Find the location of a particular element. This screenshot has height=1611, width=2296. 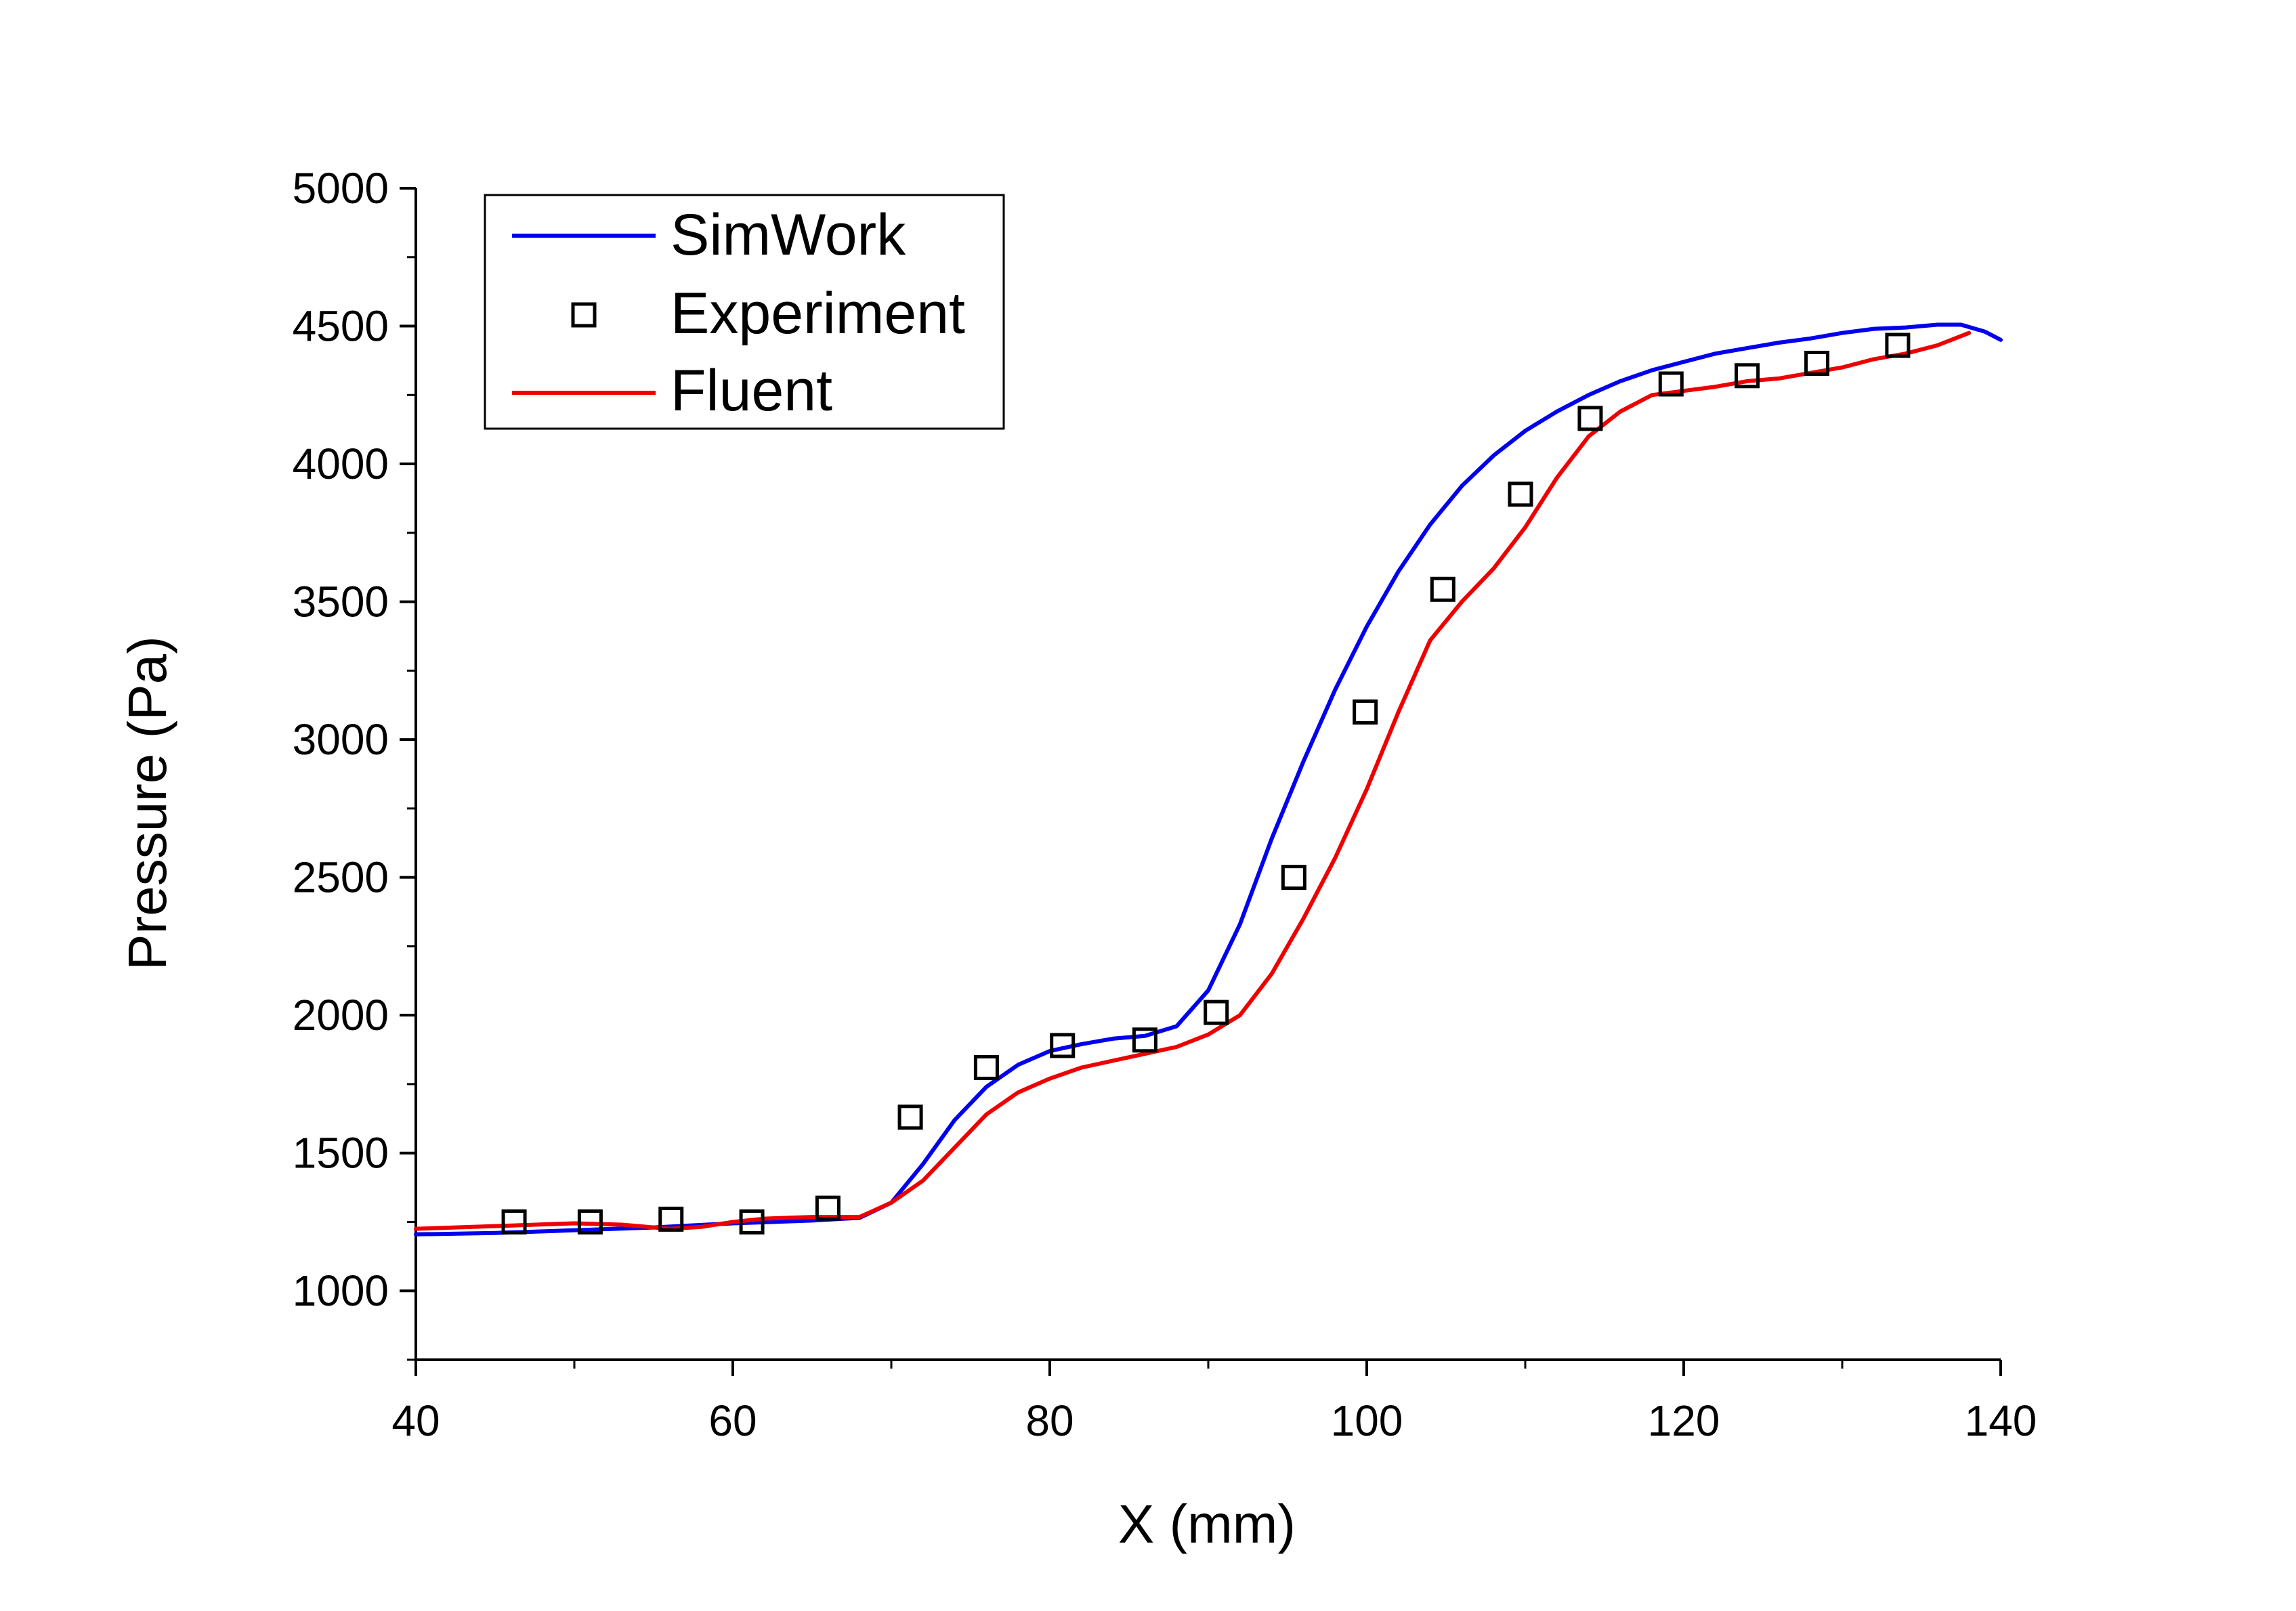

x-tick-label: 120 is located at coordinates (1684, 1420).